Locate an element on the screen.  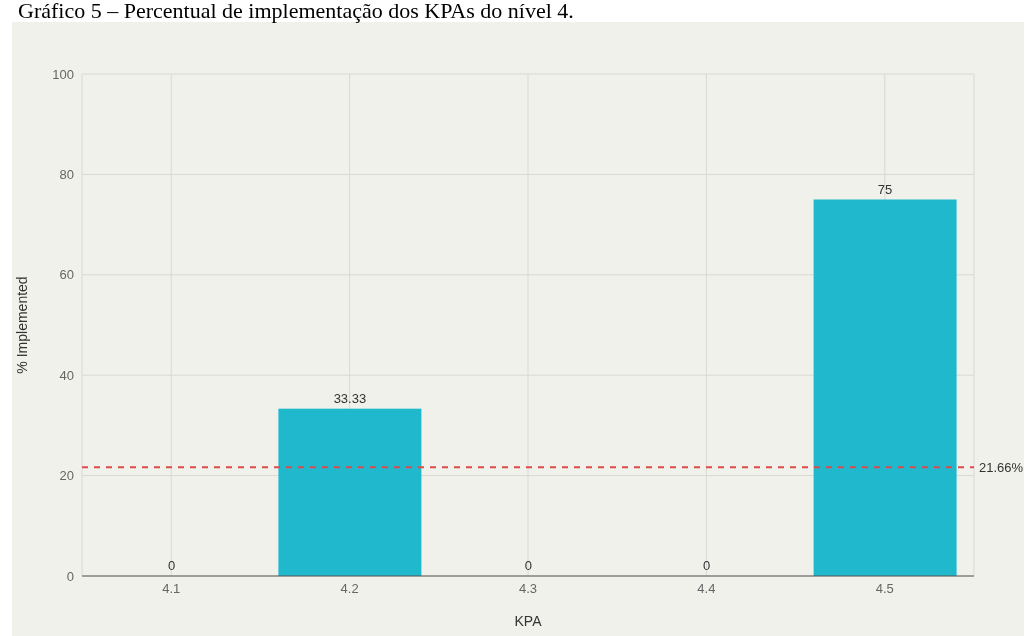
y-tick-label: 40 is located at coordinates (66, 375).